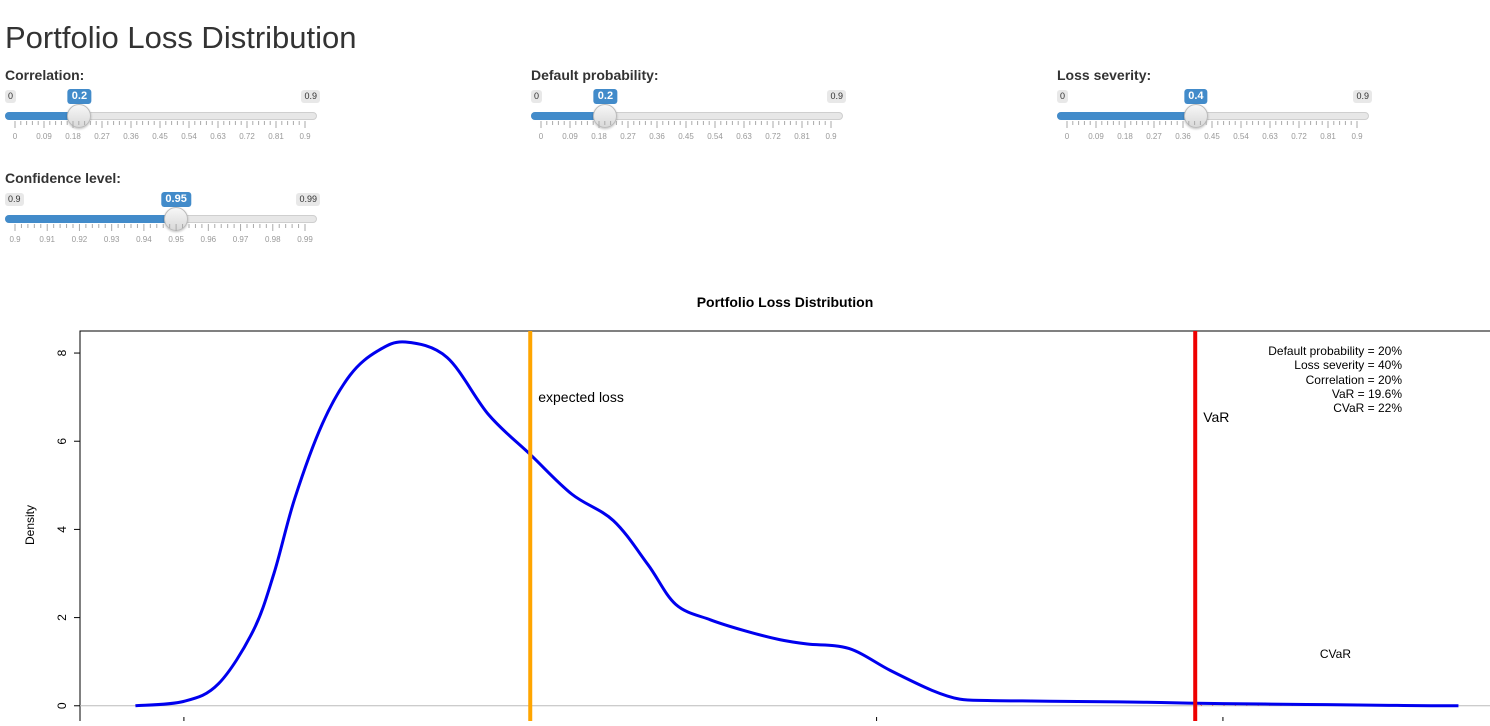 The width and height of the screenshot is (1490, 726). I want to click on slider-tick-label: 0.91, so click(47, 239).